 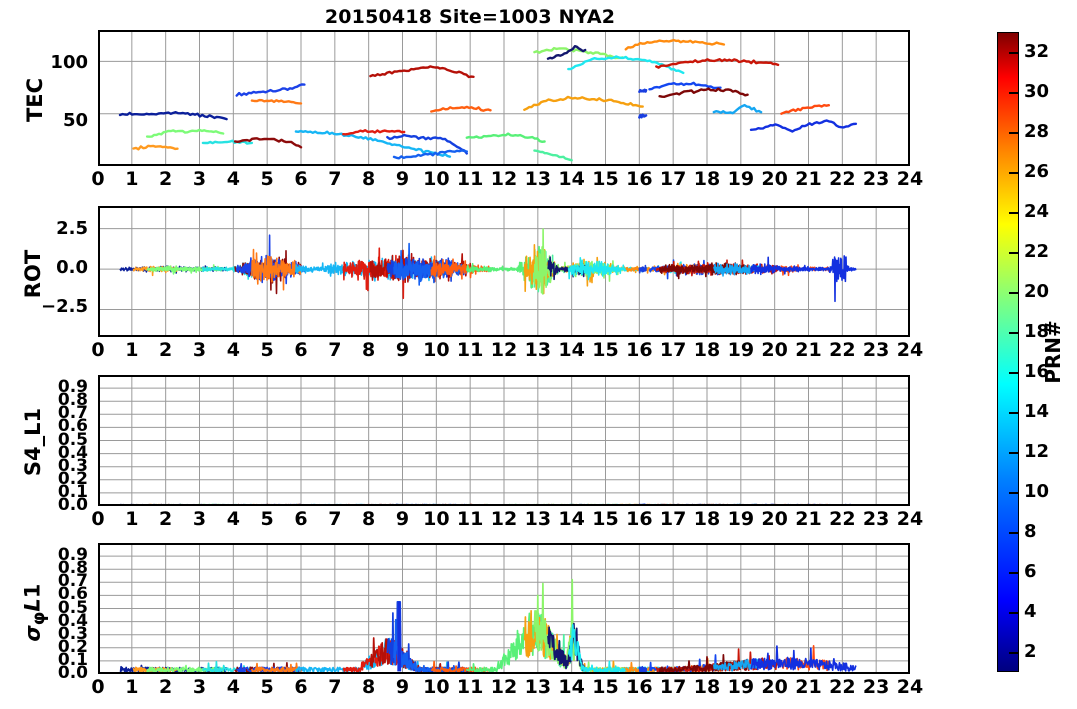 What do you see at coordinates (276, 269) in the screenshot?
I see `rot-trace-prn26` at bounding box center [276, 269].